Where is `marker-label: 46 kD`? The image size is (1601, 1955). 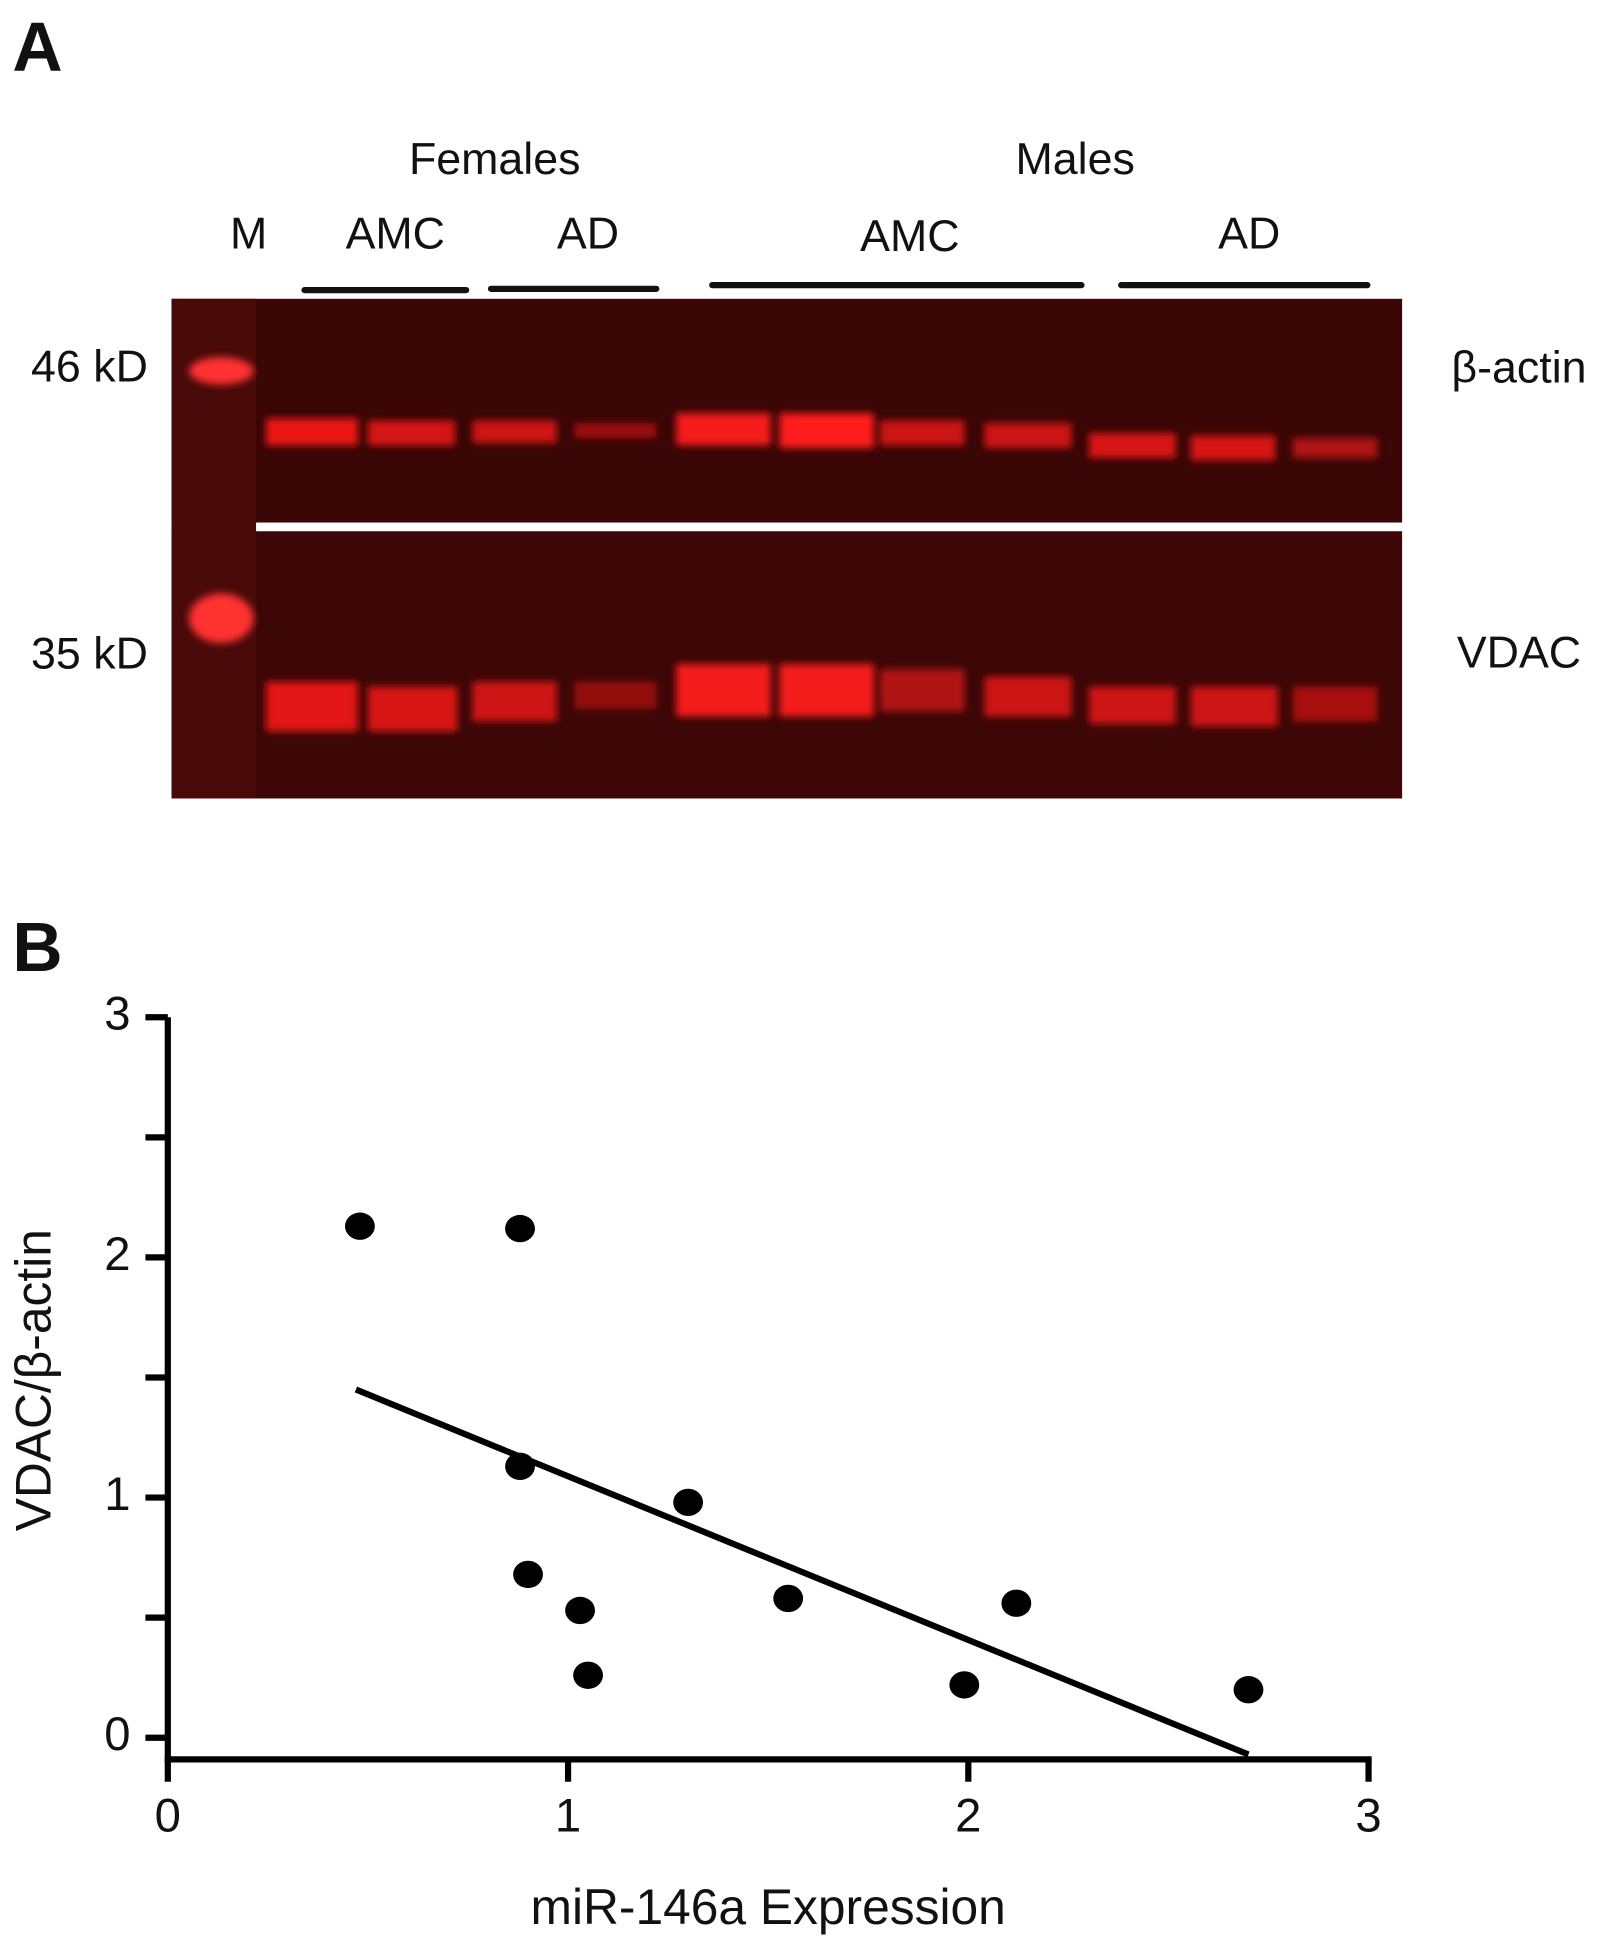
marker-label: 46 kD is located at coordinates (89, 366).